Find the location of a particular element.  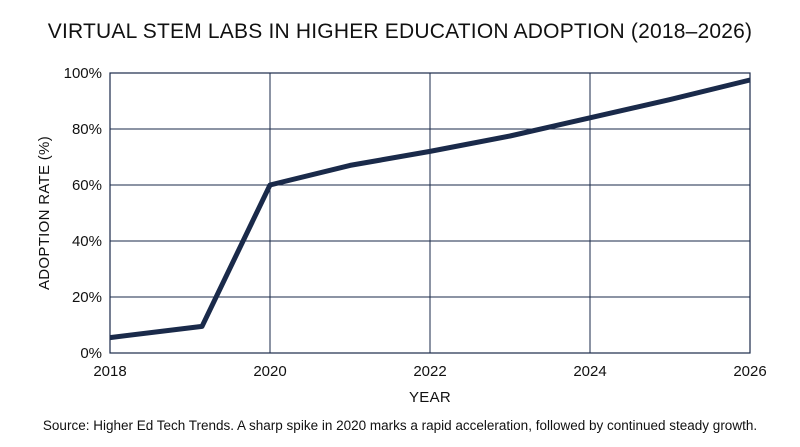

x-axis-label: YEAR is located at coordinates (430, 397).